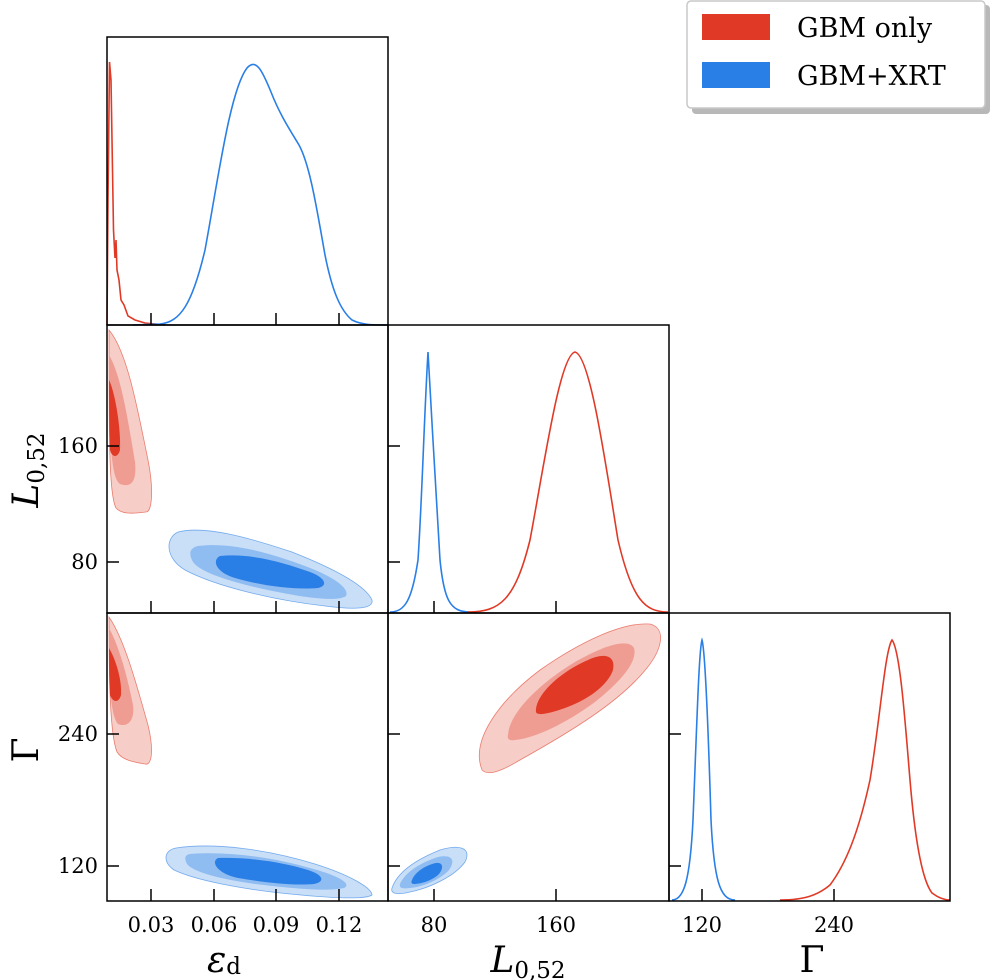  I want to click on panel-G-marginal, so click(809, 757).